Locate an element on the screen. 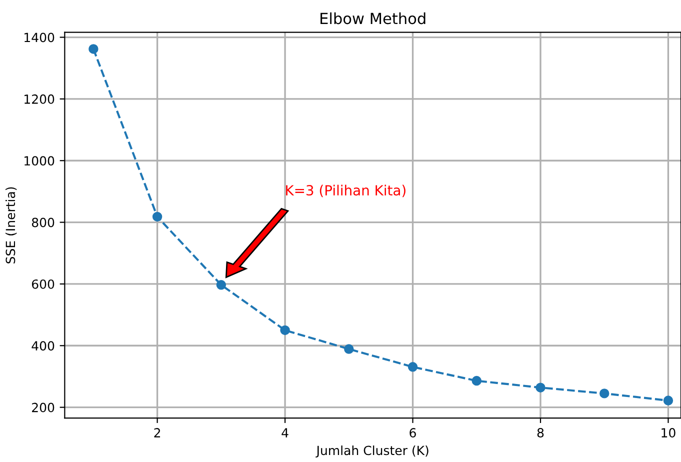 The height and width of the screenshot is (462, 681). chart-title: Elbow Method is located at coordinates (373, 18).